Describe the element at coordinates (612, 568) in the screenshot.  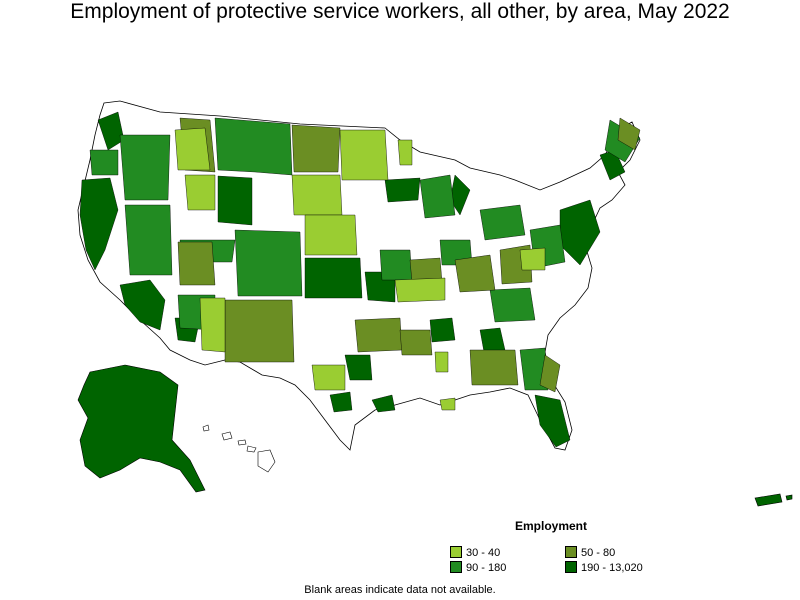
I see `legend-label-190-13020: 190 - 13,020` at that location.